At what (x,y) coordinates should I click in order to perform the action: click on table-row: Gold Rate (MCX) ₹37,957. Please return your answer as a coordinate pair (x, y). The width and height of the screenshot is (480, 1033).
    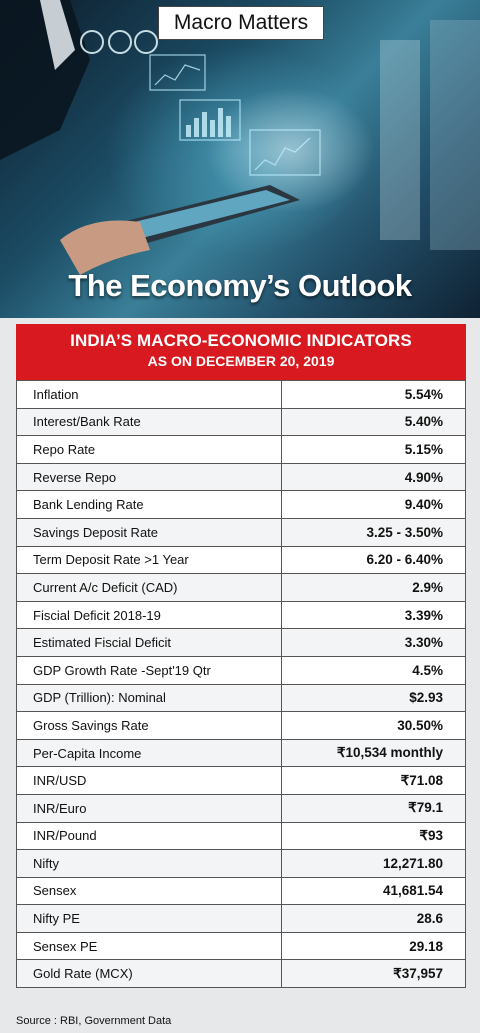
    Looking at the image, I should click on (241, 974).